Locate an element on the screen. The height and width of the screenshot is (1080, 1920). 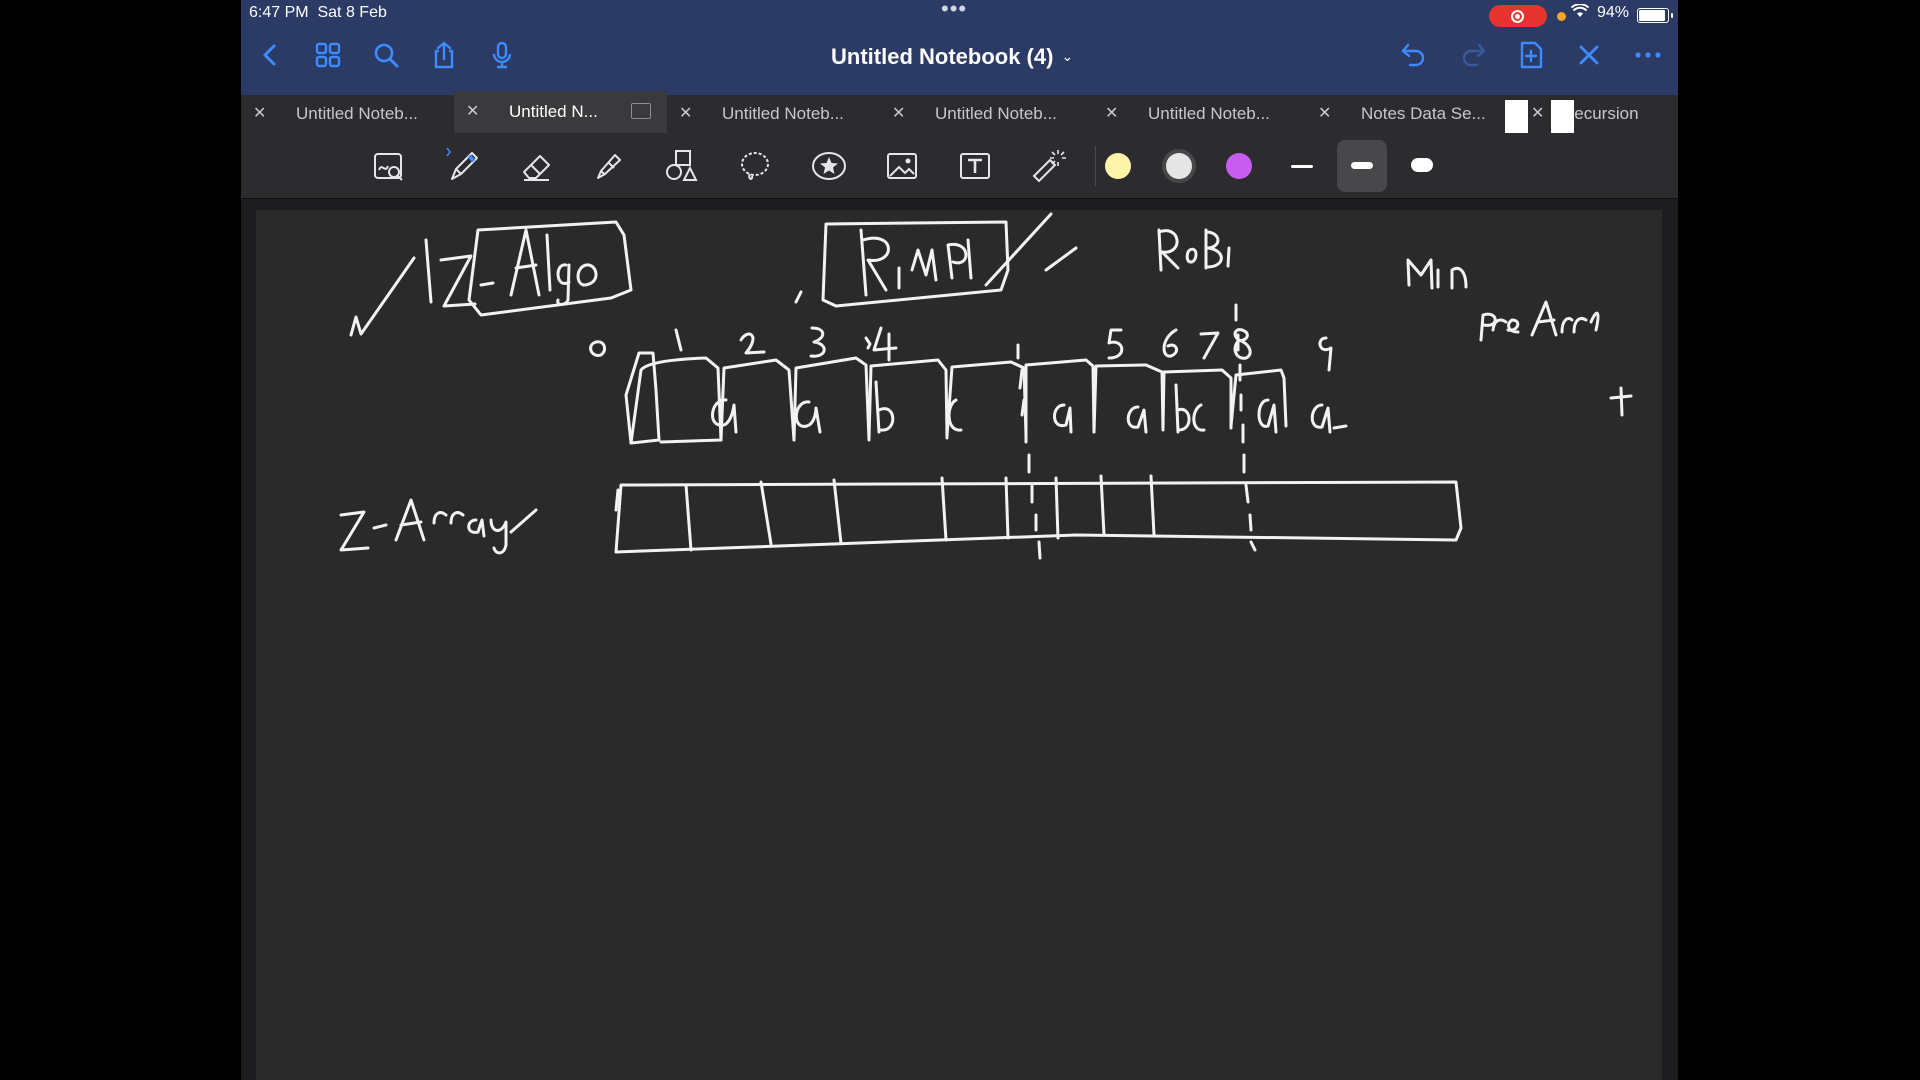
color-swatch-yellow is located at coordinates (1118, 166).